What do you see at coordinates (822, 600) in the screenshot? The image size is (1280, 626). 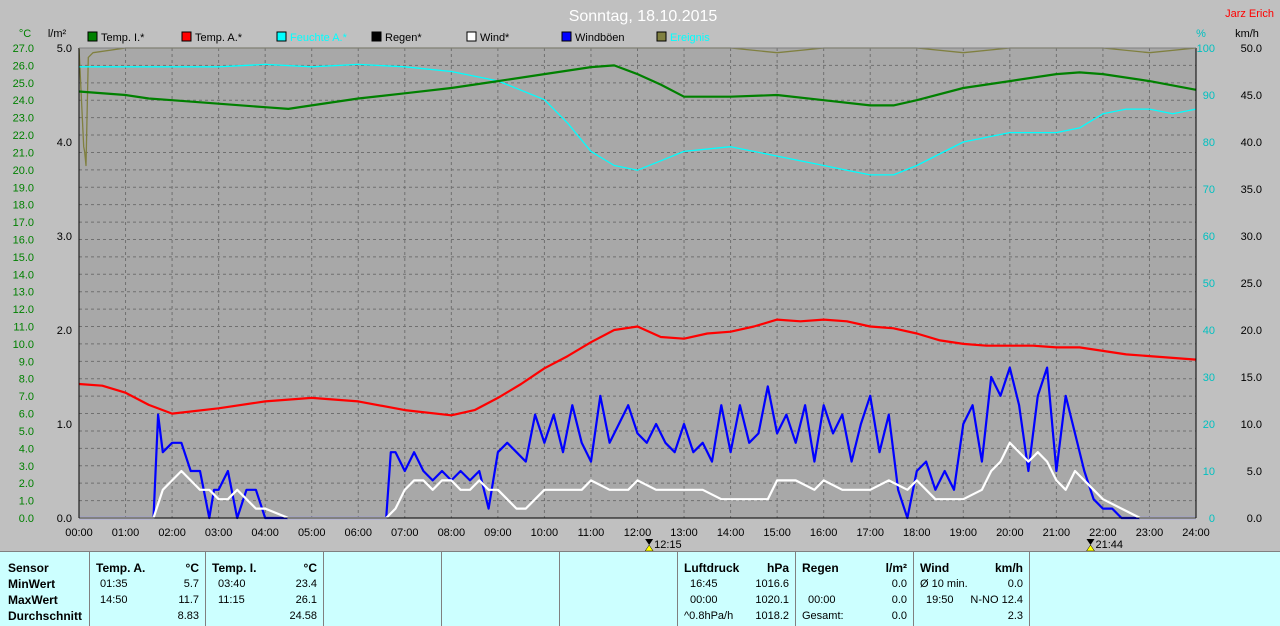 I see `regen-row2-time: 00:00` at bounding box center [822, 600].